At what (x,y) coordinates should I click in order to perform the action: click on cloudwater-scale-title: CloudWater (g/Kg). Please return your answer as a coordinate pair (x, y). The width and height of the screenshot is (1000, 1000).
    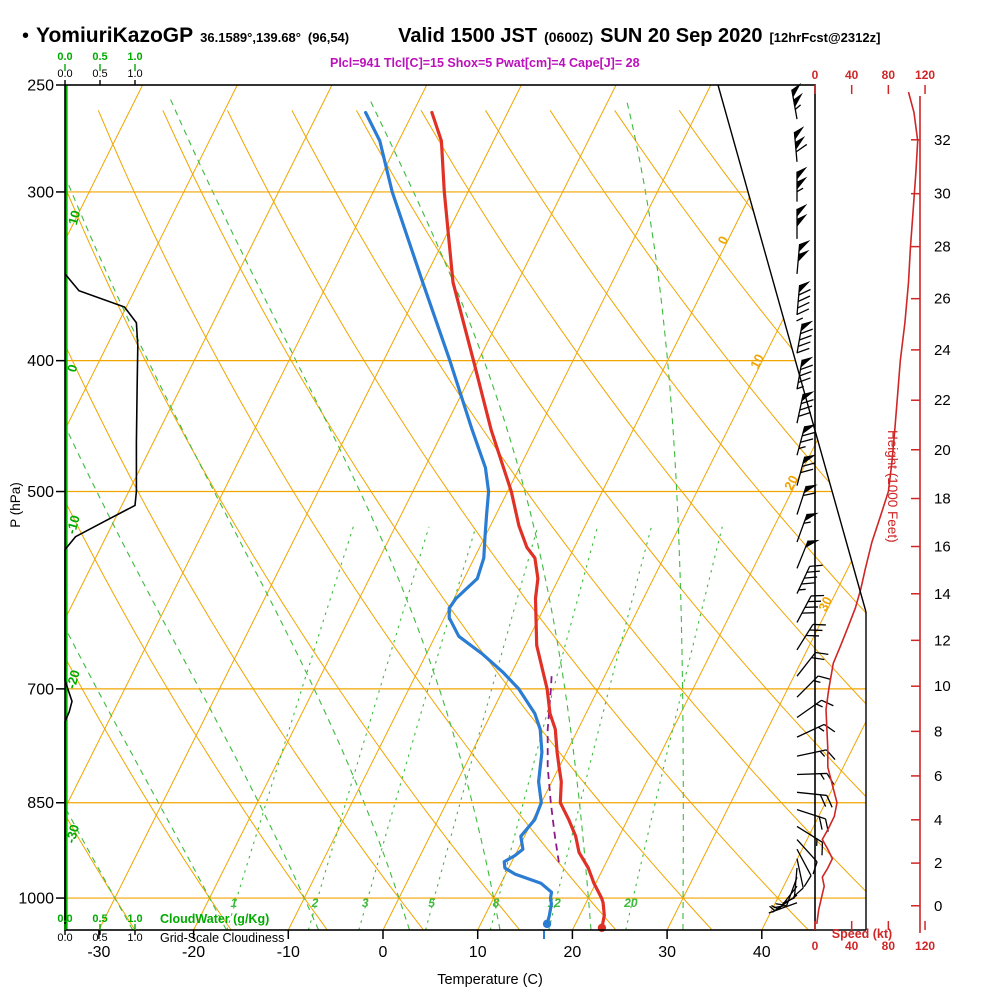
    Looking at the image, I should click on (214, 919).